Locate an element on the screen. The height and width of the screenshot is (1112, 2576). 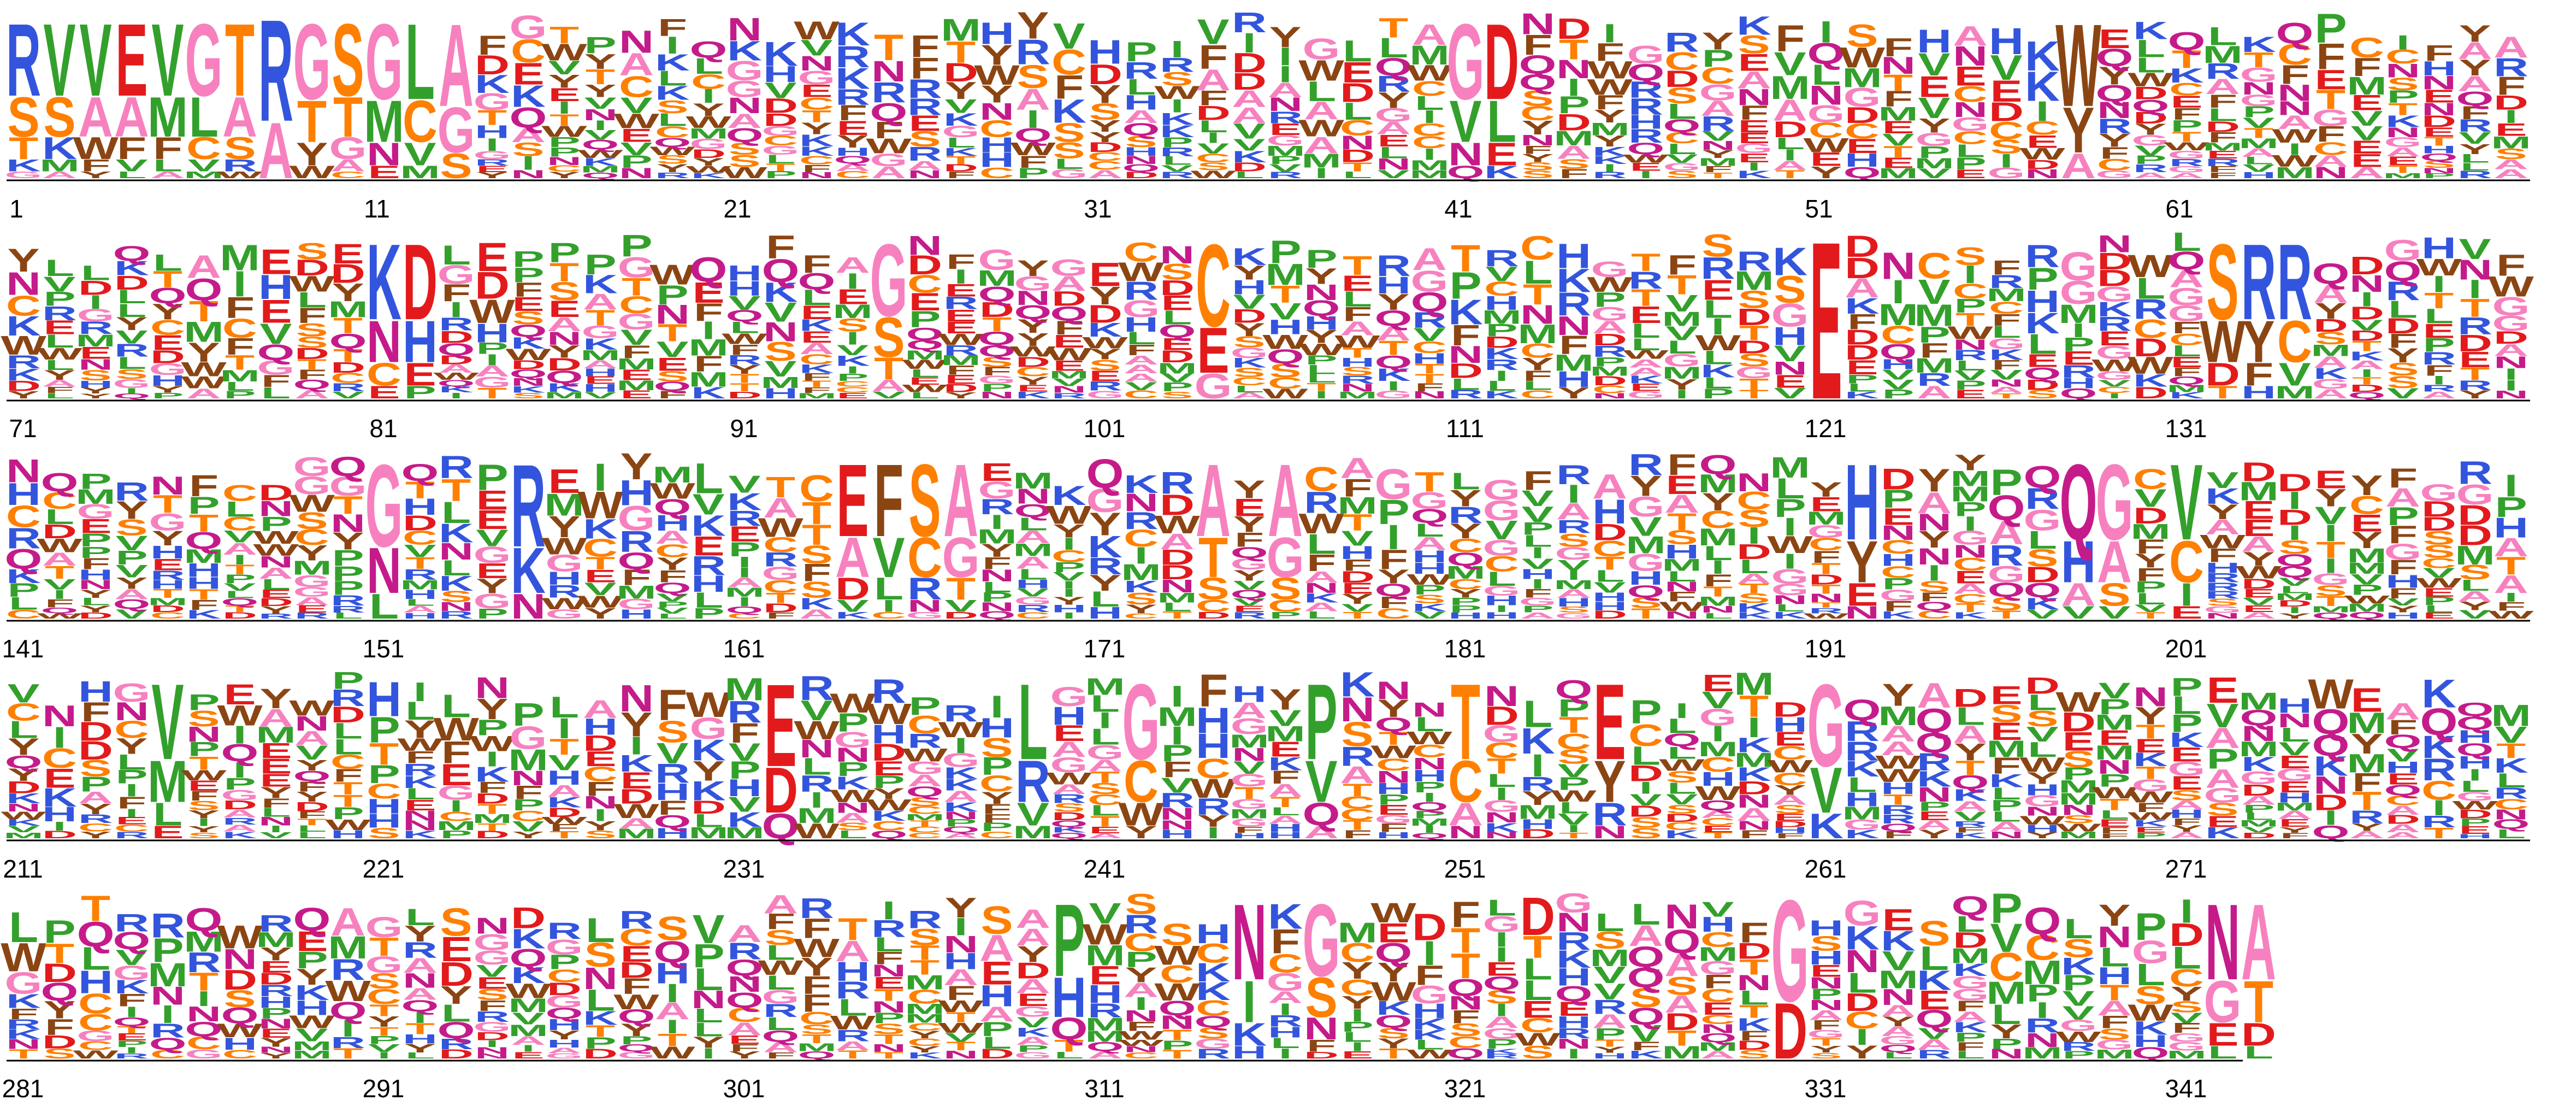
tick-label: 51 is located at coordinates (1819, 209).